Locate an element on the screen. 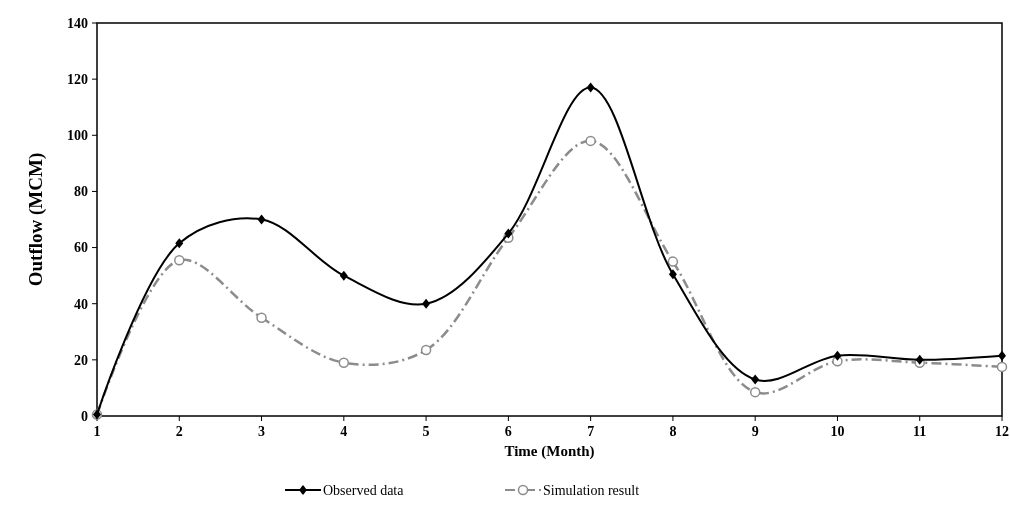 Image resolution: width=1010 pixels, height=520 pixels. x-tick-label: 8 is located at coordinates (673, 431).